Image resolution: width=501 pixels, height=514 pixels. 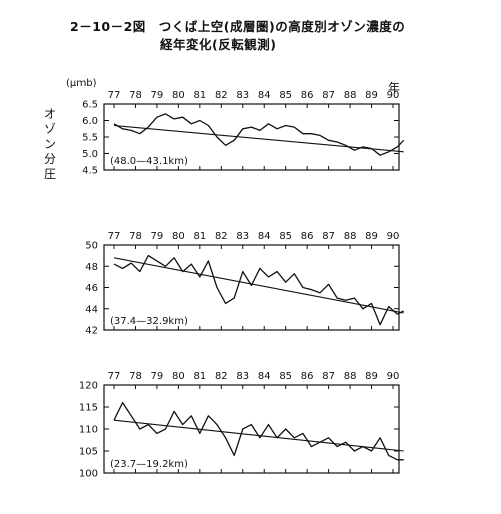 What do you see at coordinates (88, 408) in the screenshot?
I see `y-tick-label: 115` at bounding box center [88, 408].